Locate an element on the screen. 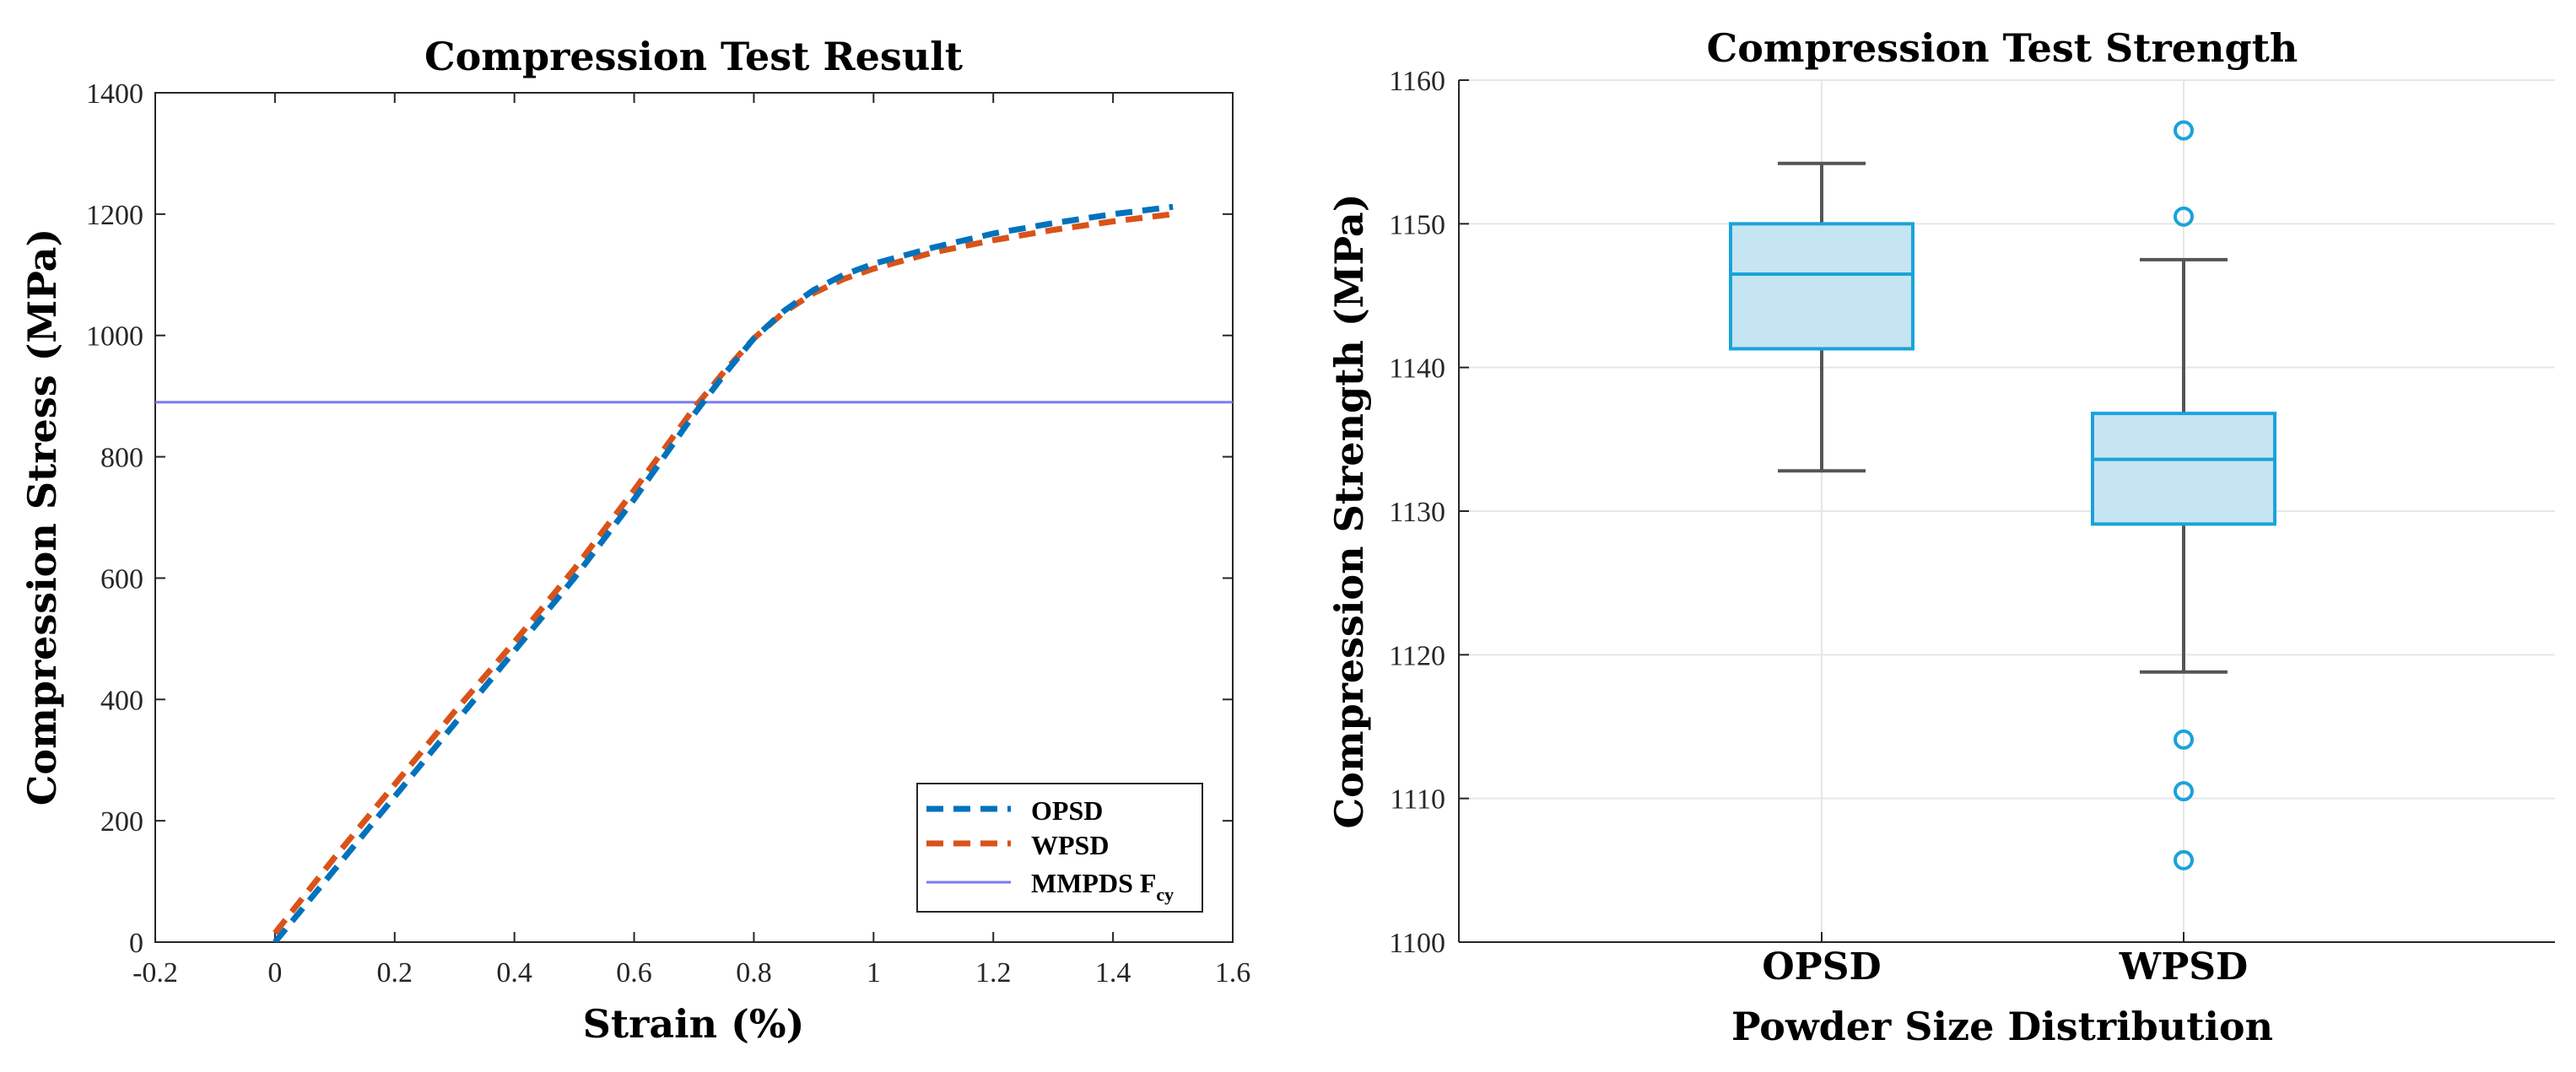 This screenshot has height=1072, width=2576. y-tick-label: 1400 is located at coordinates (114, 94).